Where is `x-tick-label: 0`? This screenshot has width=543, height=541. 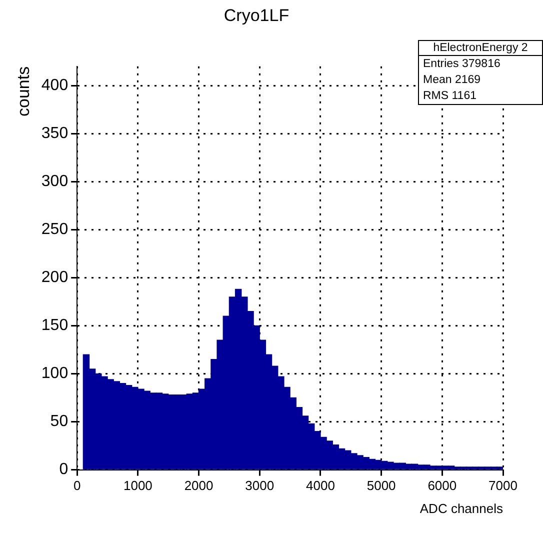
x-tick-label: 0 is located at coordinates (77, 486).